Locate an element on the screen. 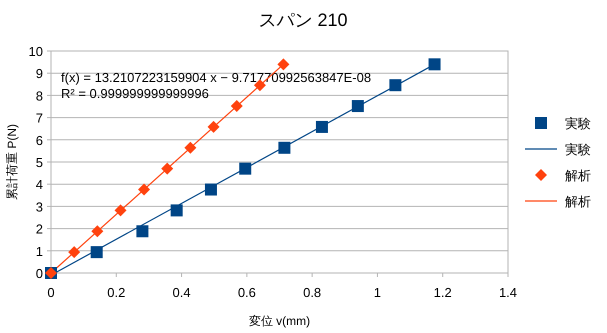  y-tick-label: 2 is located at coordinates (39, 229).